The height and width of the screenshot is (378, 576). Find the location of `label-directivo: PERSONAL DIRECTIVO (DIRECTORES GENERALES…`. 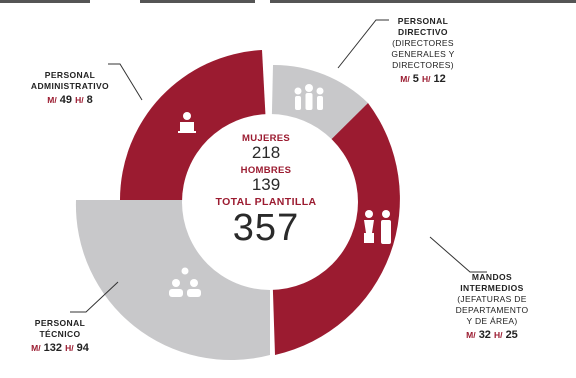

label-directivo: PERSONAL DIRECTIVO (DIRECTORES GENERALES… is located at coordinates (423, 50).